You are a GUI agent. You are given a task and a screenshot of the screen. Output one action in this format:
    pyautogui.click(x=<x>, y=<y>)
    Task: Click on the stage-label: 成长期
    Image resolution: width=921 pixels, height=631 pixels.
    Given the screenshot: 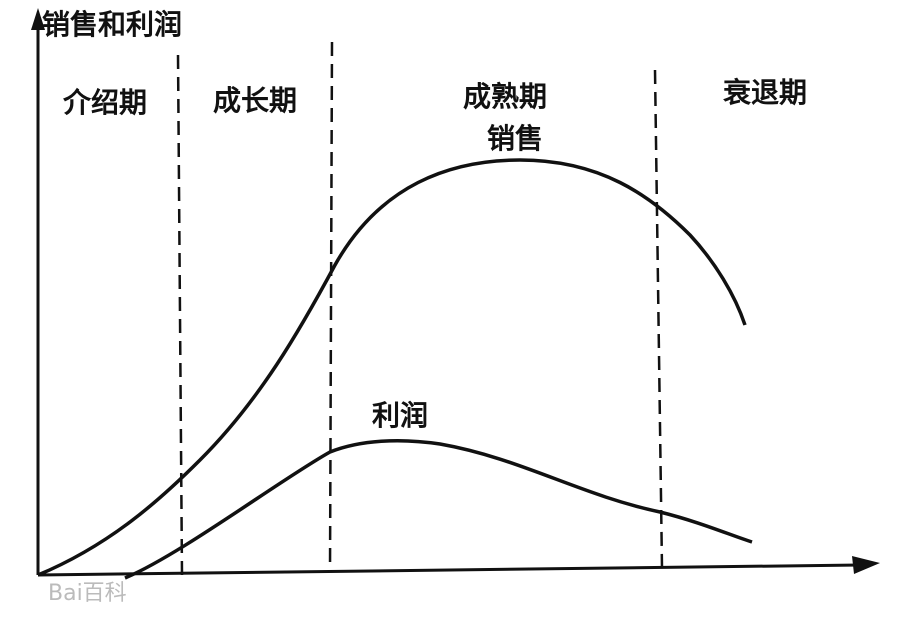 What is the action you would take?
    pyautogui.click(x=255, y=100)
    